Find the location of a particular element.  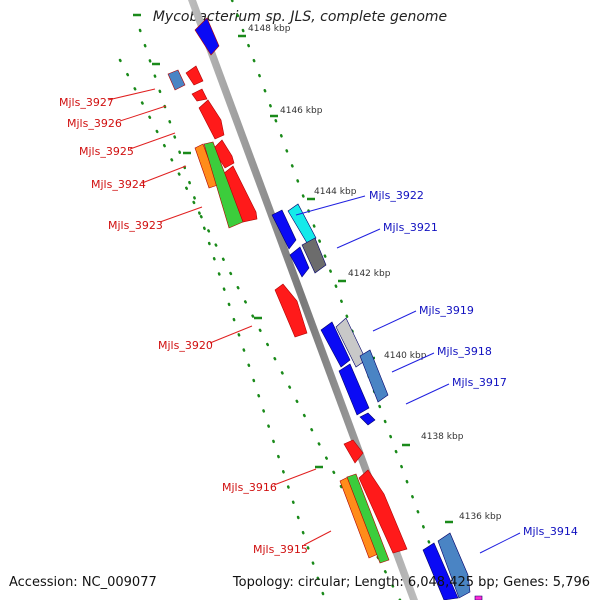

gene-label-mjls-3927: Mjls_3927 is located at coordinates (86, 102).